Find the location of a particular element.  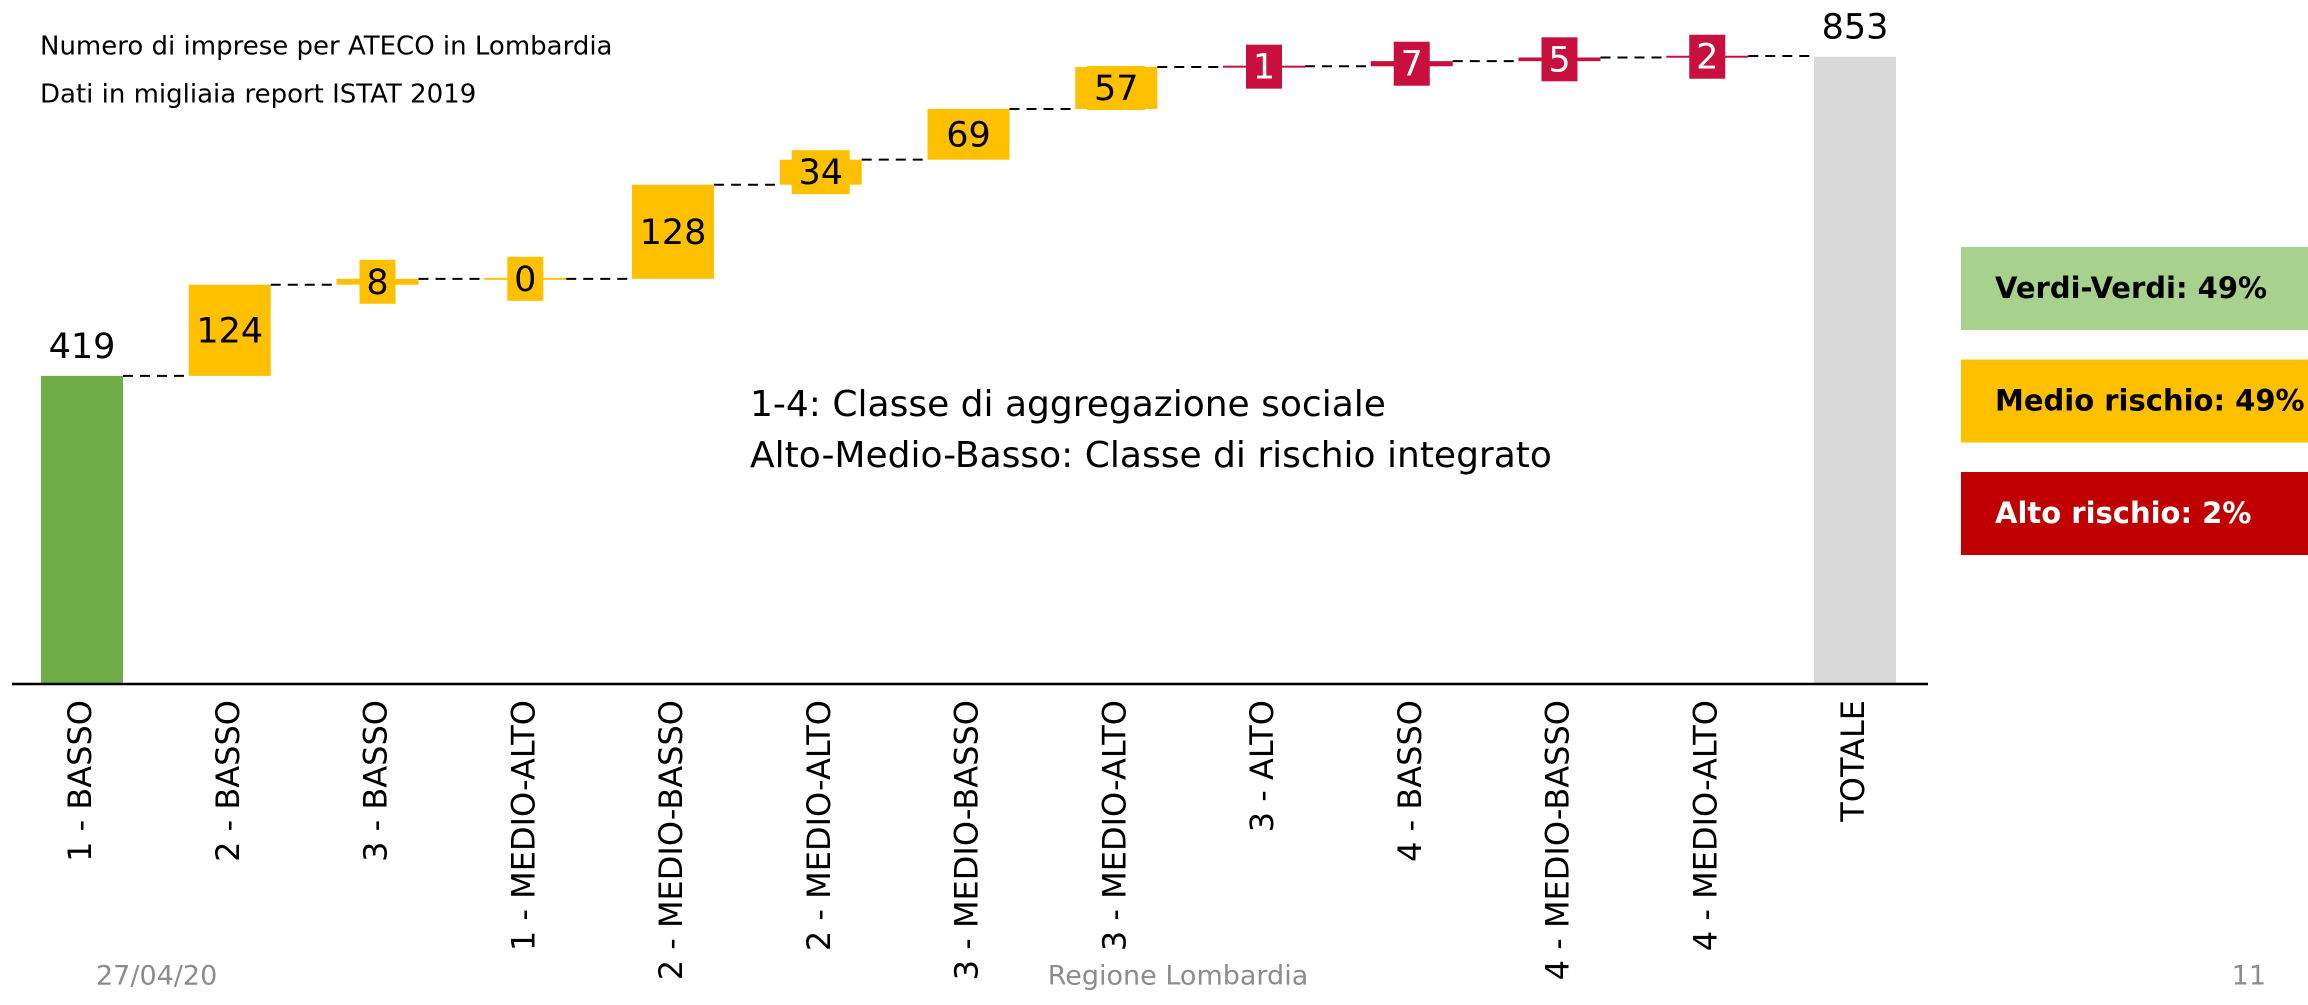

data-label: 0 is located at coordinates (525, 280).